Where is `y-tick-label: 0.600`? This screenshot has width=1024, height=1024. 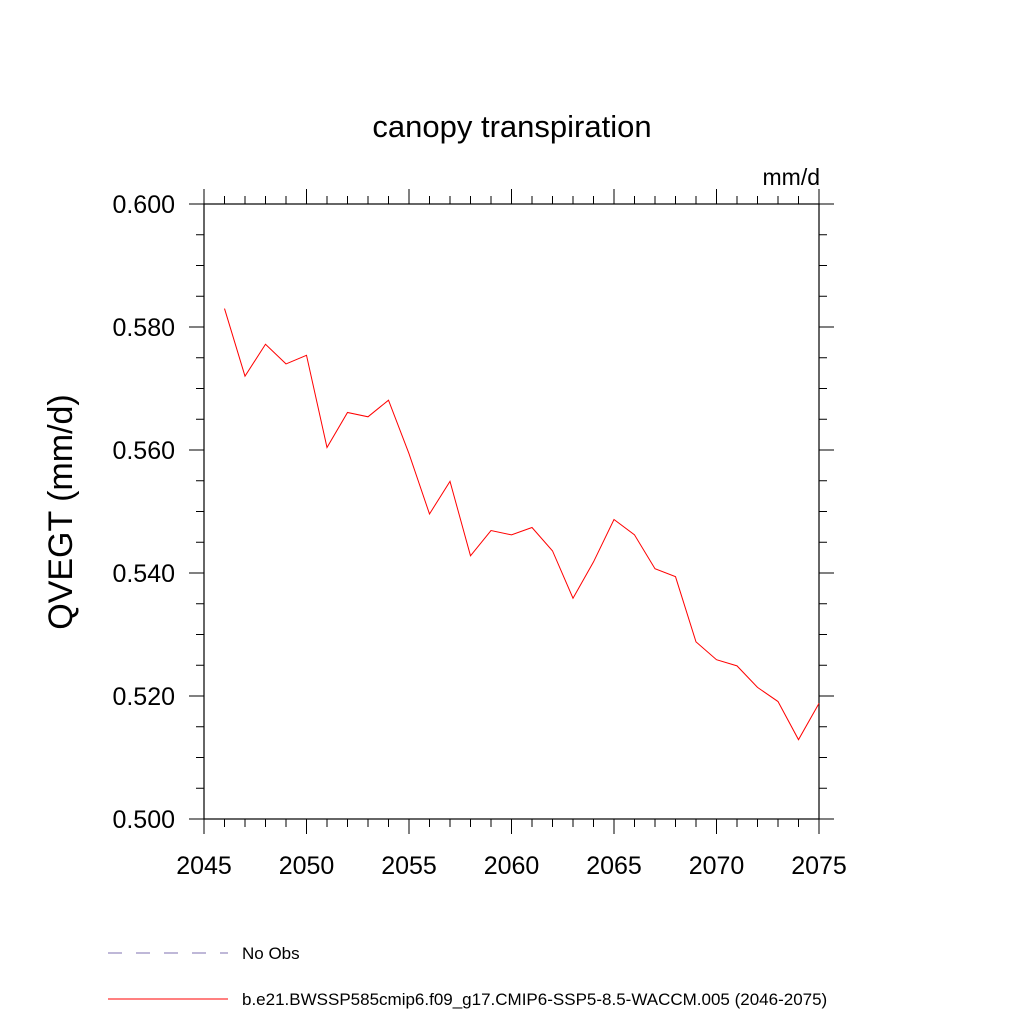 y-tick-label: 0.600 is located at coordinates (143, 205).